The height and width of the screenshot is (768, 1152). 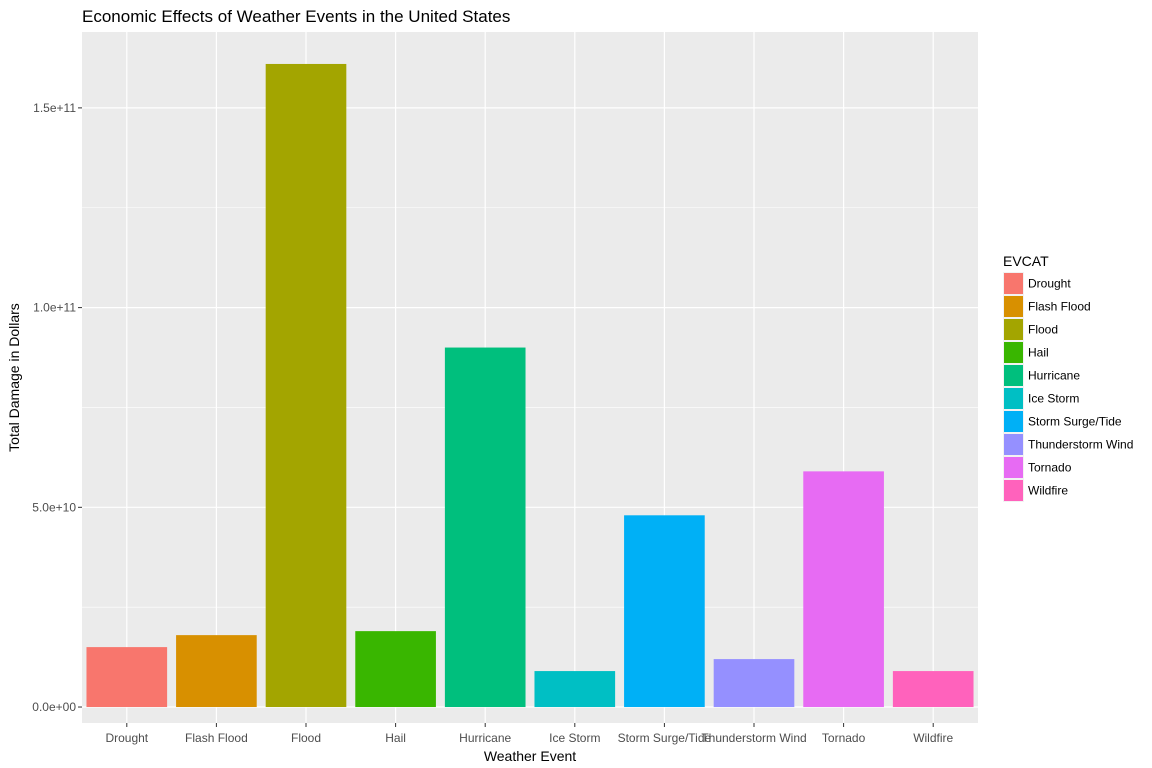 What do you see at coordinates (1038, 353) in the screenshot?
I see `legend-label-hail: Hail` at bounding box center [1038, 353].